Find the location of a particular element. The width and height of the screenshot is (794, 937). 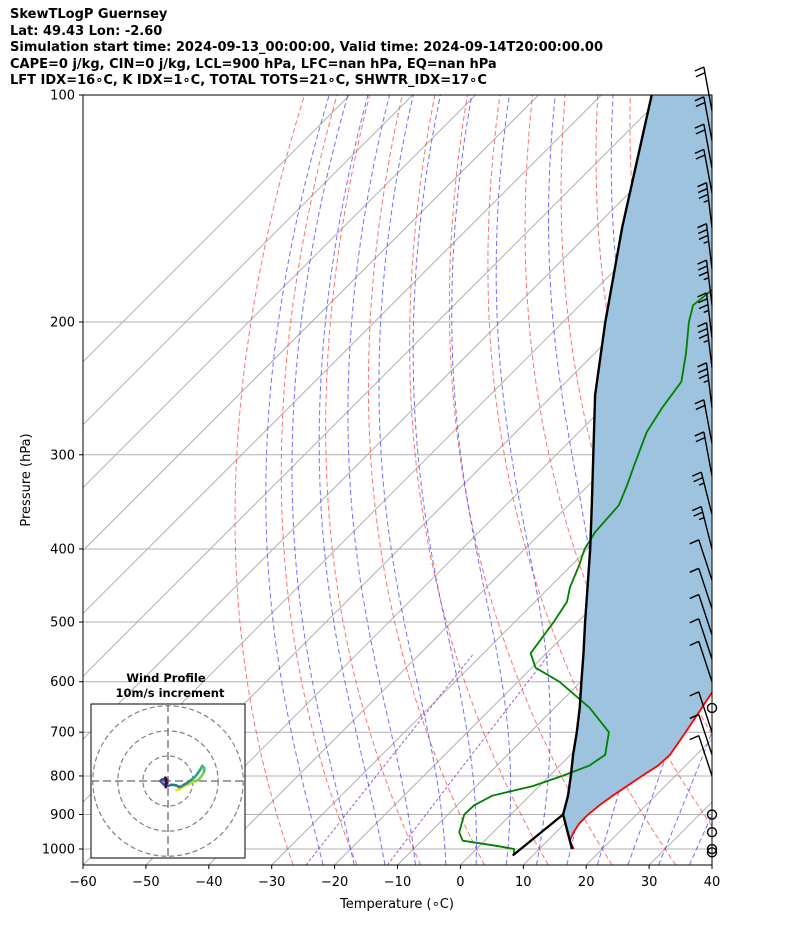

y-tick-label: 400 is located at coordinates (62, 549).